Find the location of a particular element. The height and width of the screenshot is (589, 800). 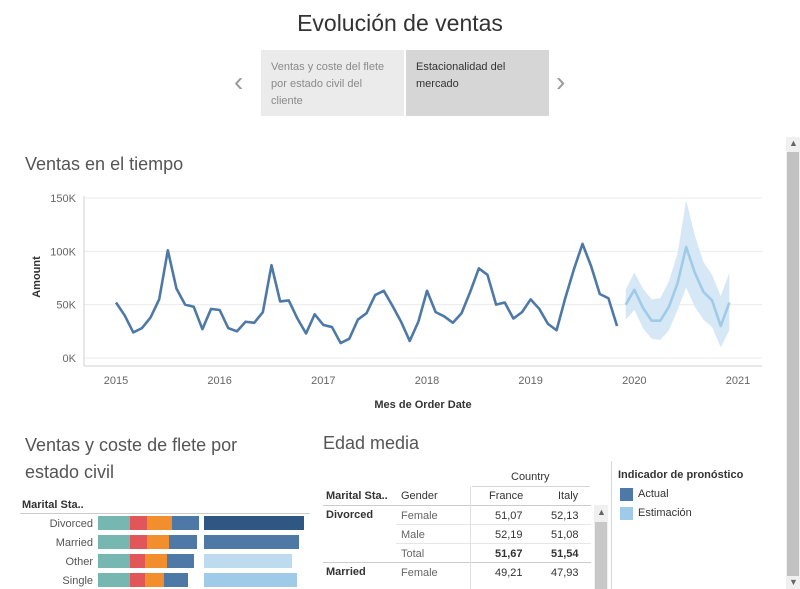

table-row-italy: 52,13 is located at coordinates (565, 516).